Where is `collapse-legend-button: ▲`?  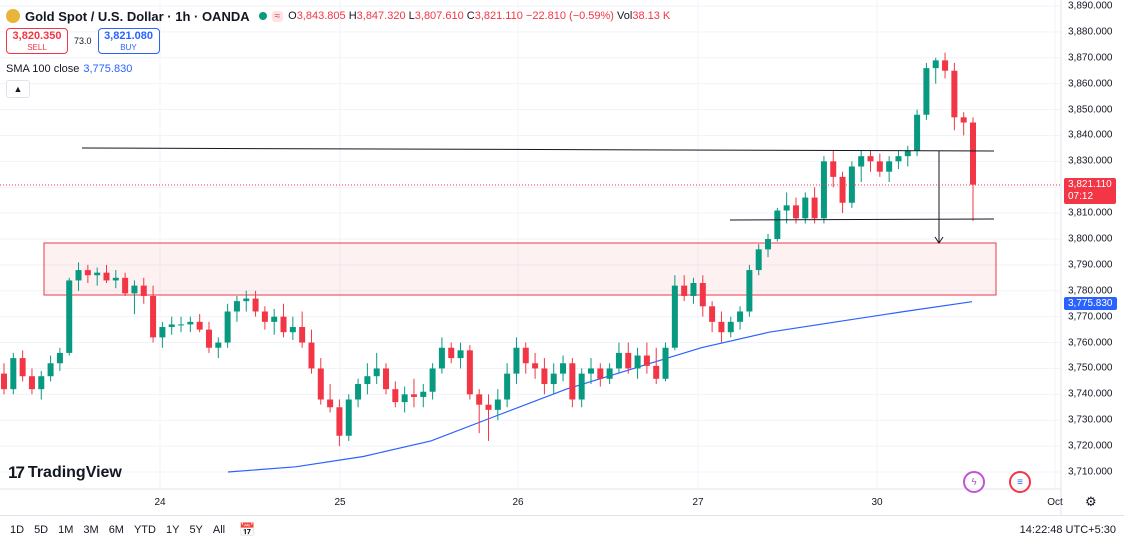 collapse-legend-button: ▲ is located at coordinates (18, 89).